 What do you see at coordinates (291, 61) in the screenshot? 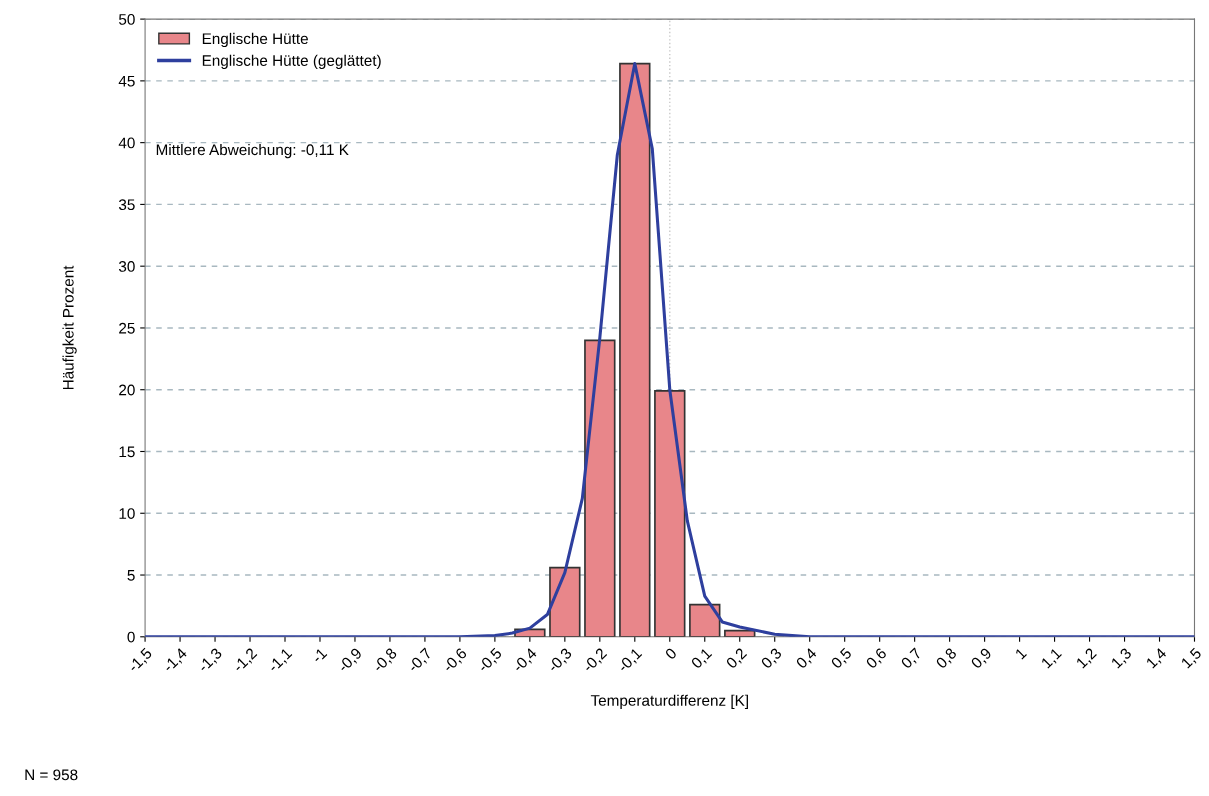
I see `legend-label: Englische Hütte (geglättet)` at bounding box center [291, 61].